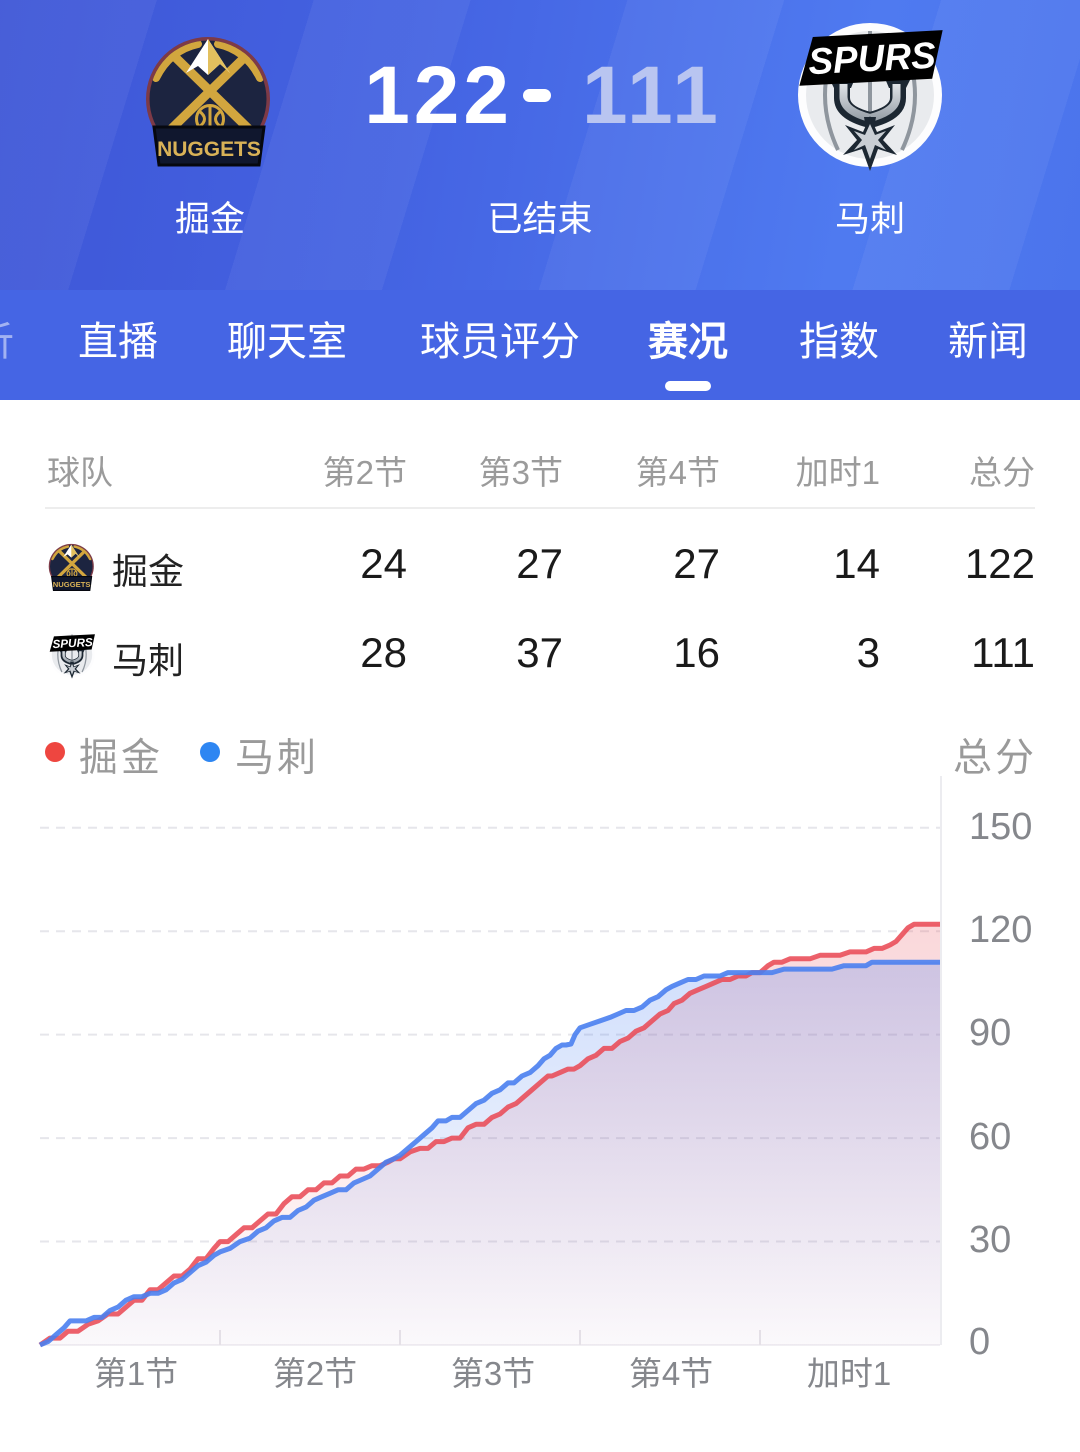 This screenshot has height=1452, width=1080. What do you see at coordinates (315, 1373) in the screenshot?
I see `svg-text: 第2节` at bounding box center [315, 1373].